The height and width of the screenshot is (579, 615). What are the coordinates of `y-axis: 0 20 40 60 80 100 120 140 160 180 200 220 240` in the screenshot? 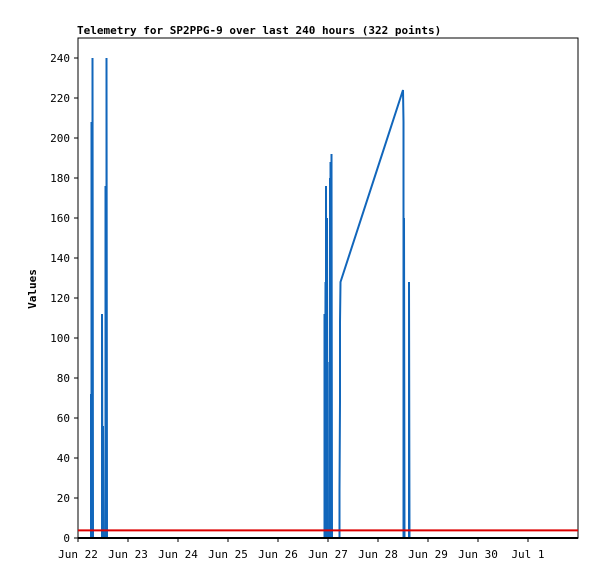 It's located at (64, 298).